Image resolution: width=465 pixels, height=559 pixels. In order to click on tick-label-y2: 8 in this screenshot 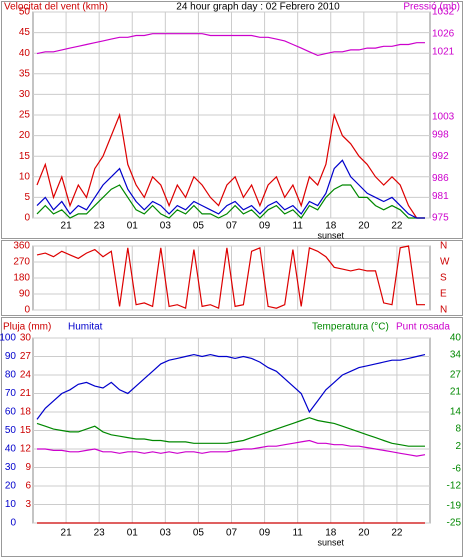, I will do `click(458, 429)`.